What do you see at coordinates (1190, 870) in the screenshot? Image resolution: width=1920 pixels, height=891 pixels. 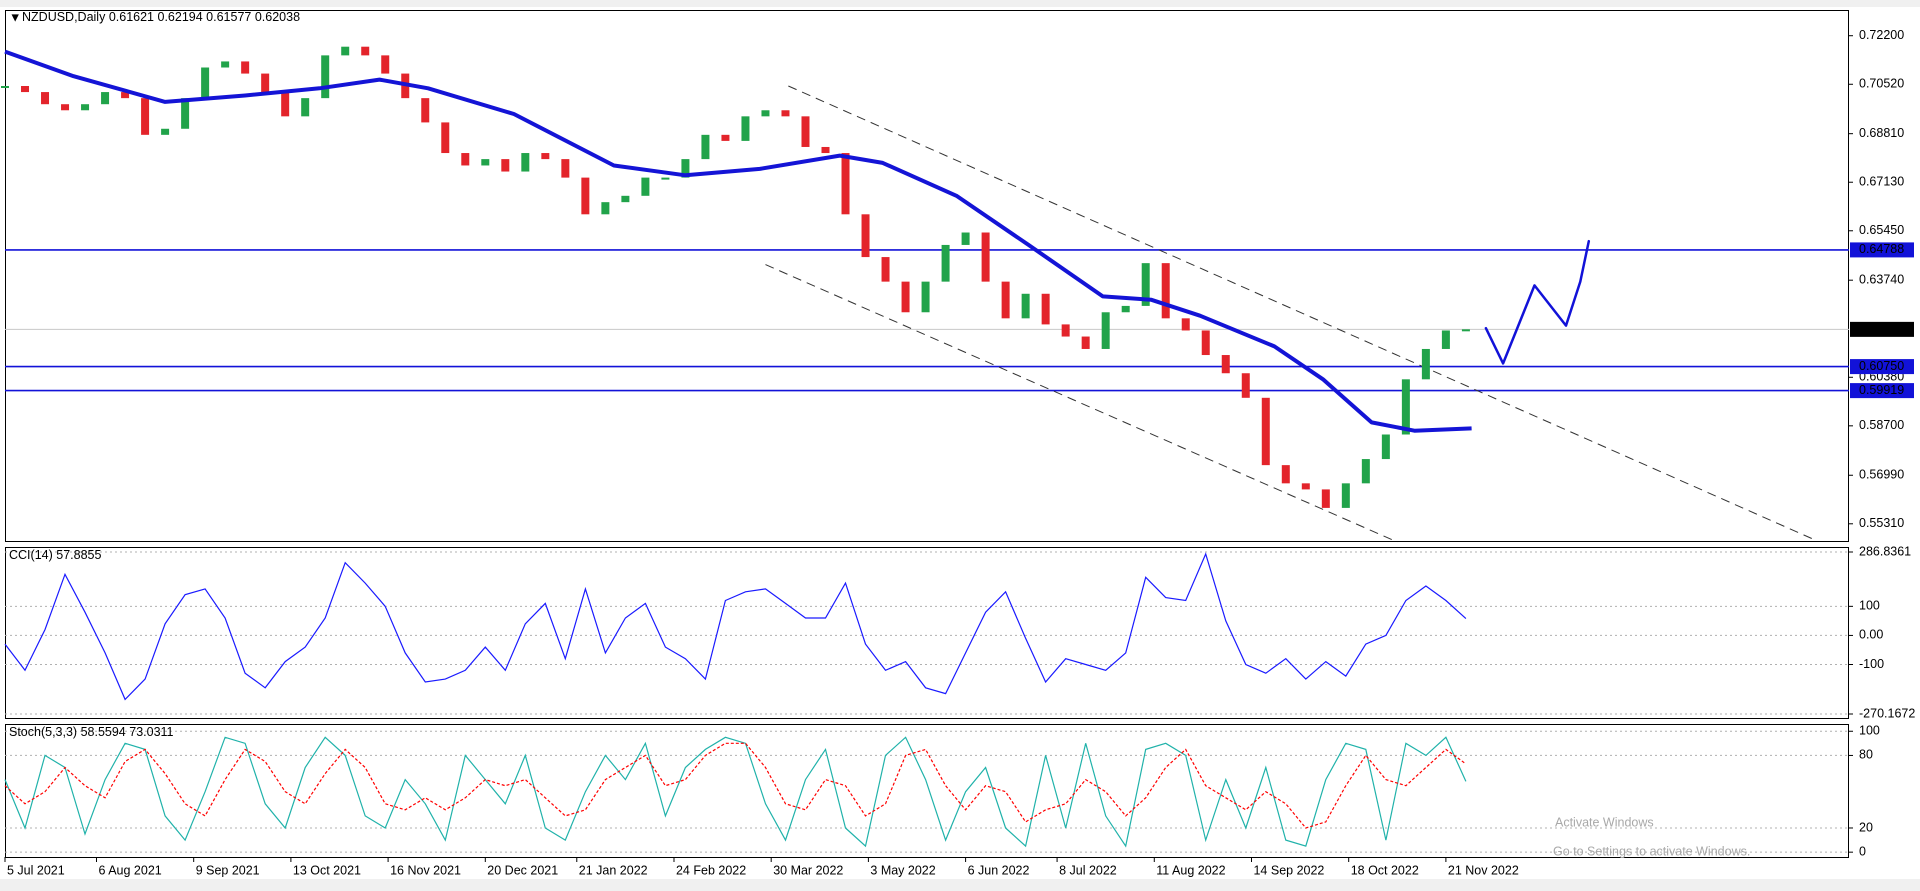 I see `x-tick-label: 11 Aug 2022` at bounding box center [1190, 870].